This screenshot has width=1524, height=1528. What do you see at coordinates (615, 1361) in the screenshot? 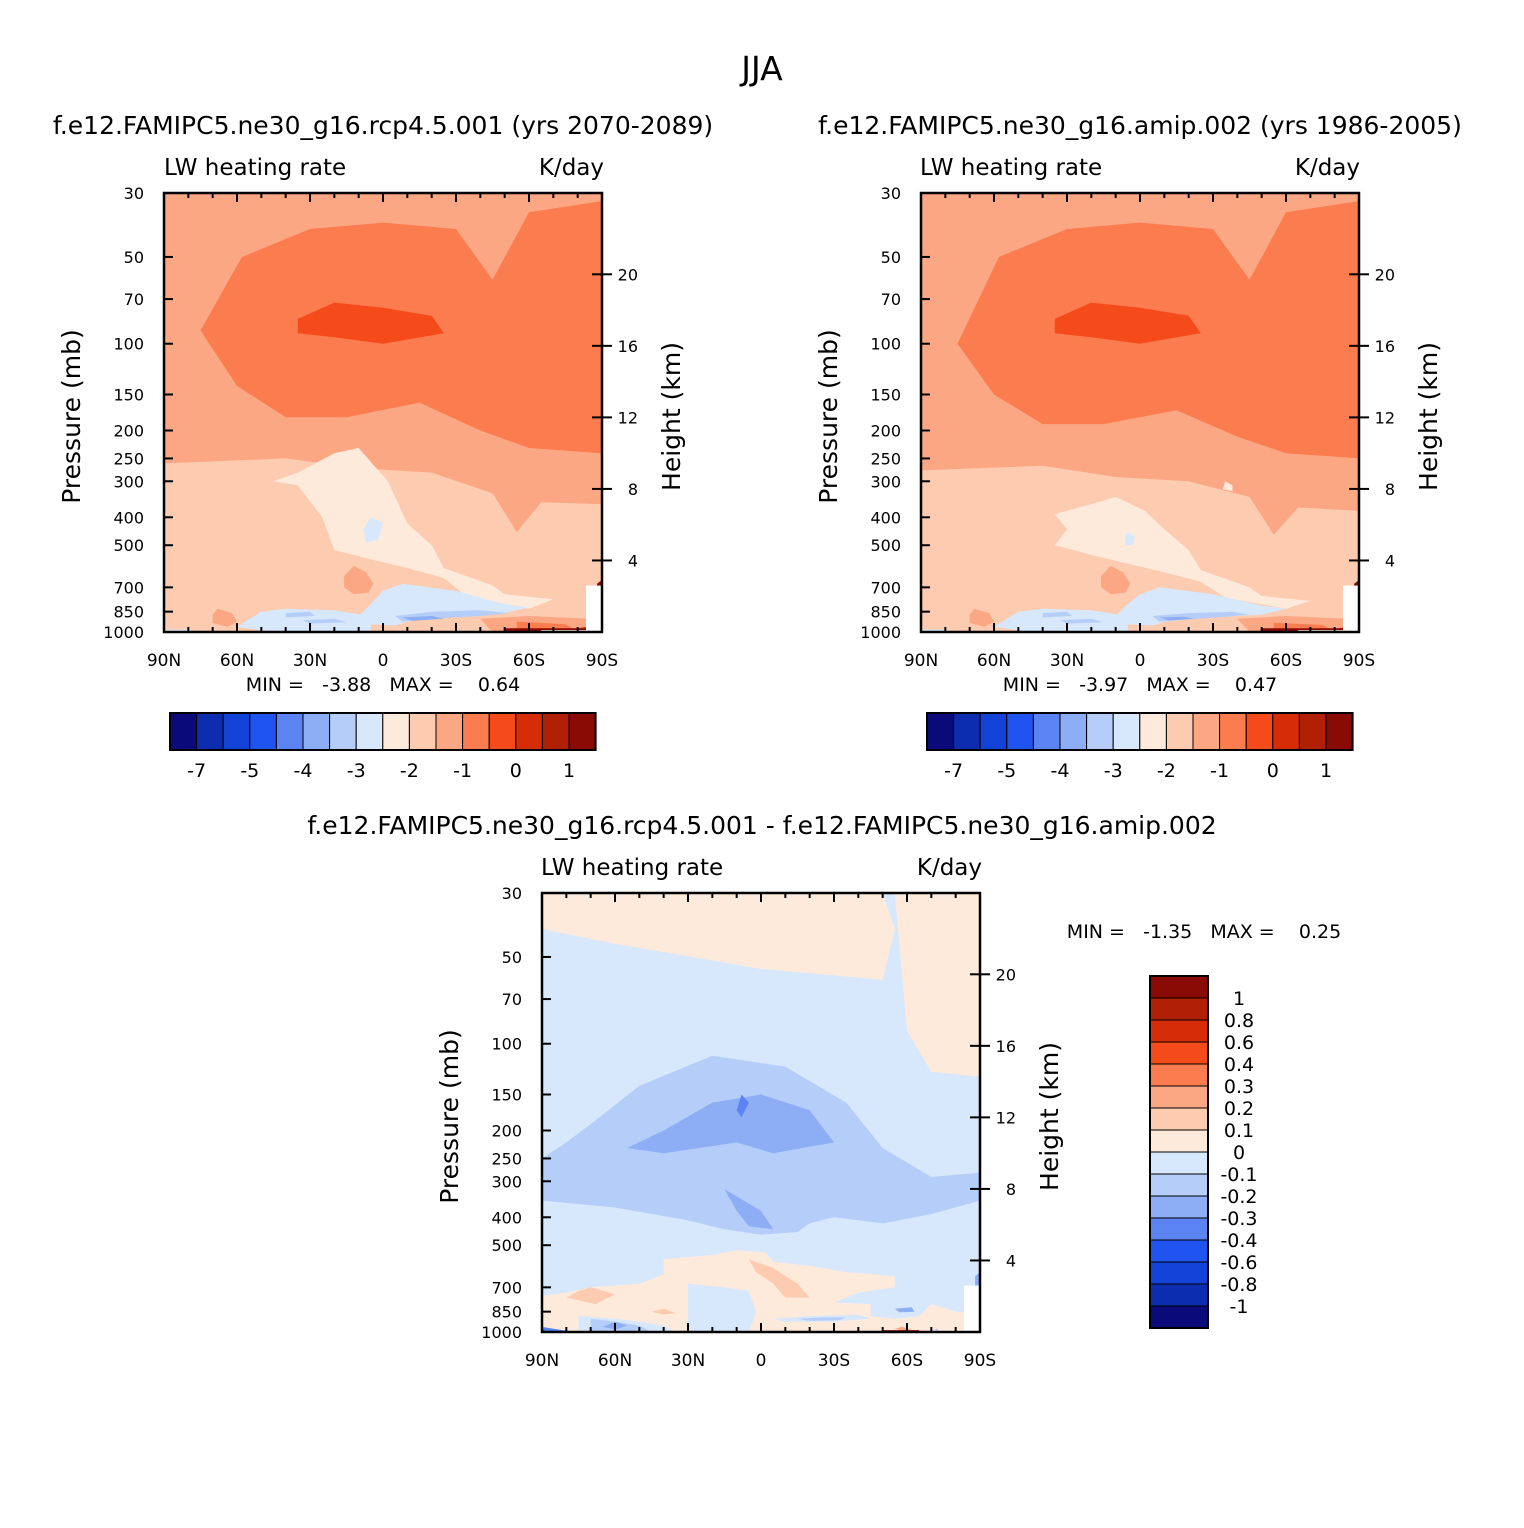
I see `x-tick-label: 60N` at bounding box center [615, 1361].